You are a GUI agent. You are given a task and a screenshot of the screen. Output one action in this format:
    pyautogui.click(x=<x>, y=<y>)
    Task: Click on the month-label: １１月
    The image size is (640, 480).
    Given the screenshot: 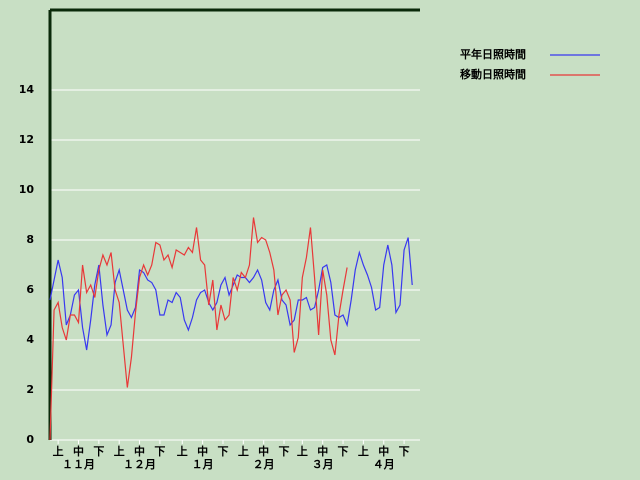 What is the action you would take?
    pyautogui.click(x=78, y=464)
    